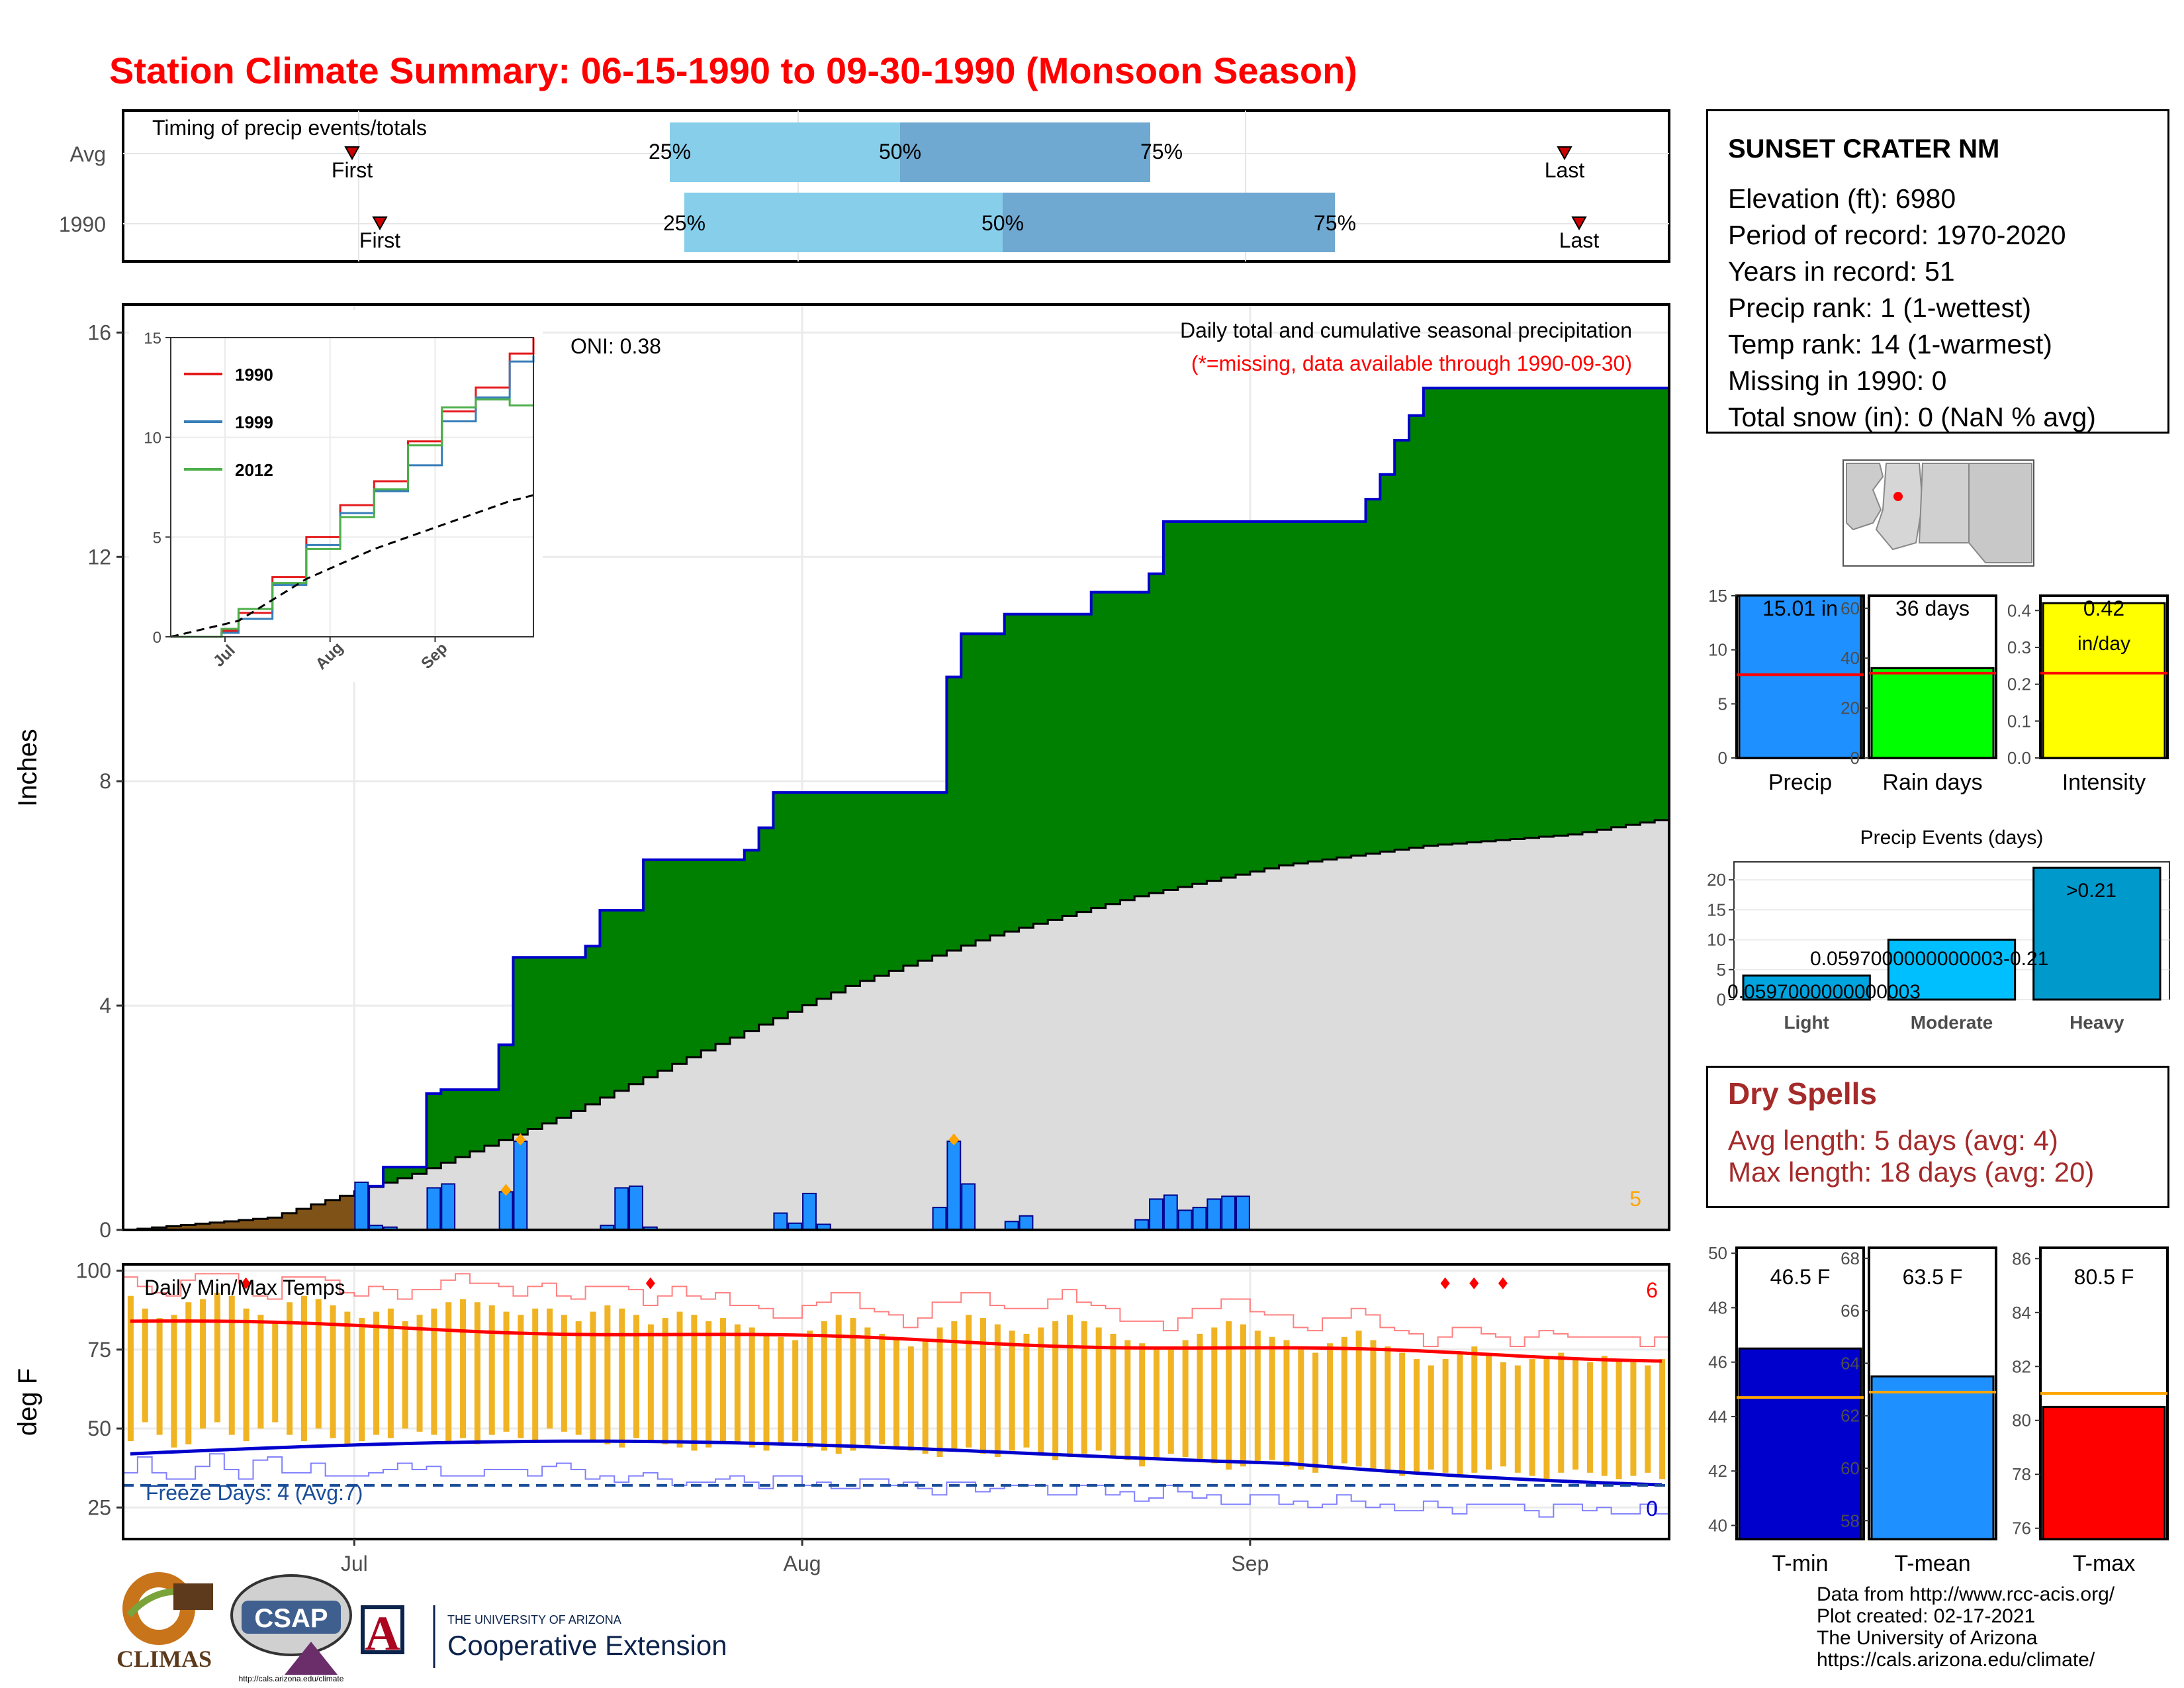 The height and width of the screenshot is (1688, 2184). What do you see at coordinates (534, 1619) in the screenshot?
I see `ua-logo-line1: THE UNIVERSITY OF ARIZONA` at bounding box center [534, 1619].